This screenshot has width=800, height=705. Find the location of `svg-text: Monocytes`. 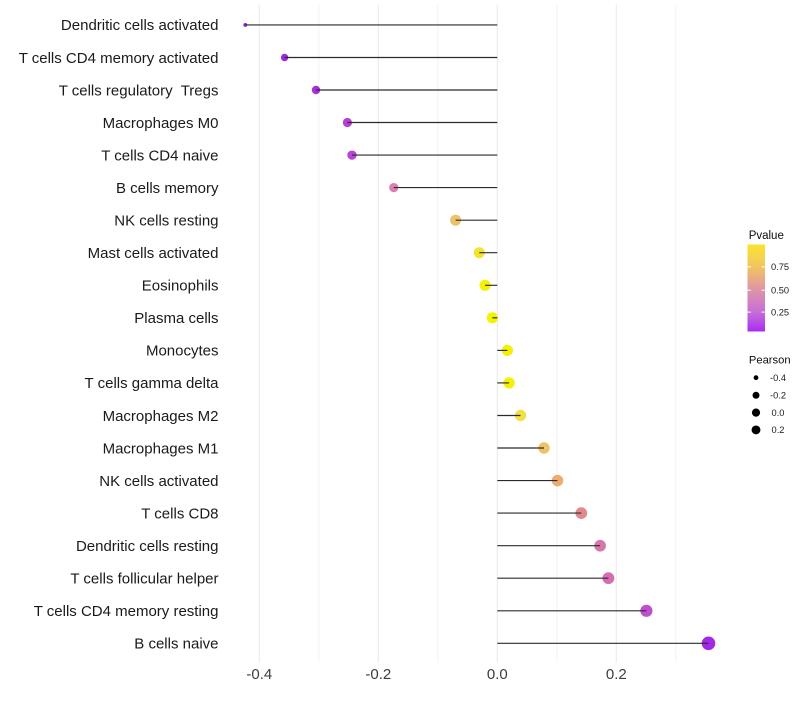

svg-text: Monocytes is located at coordinates (182, 351).